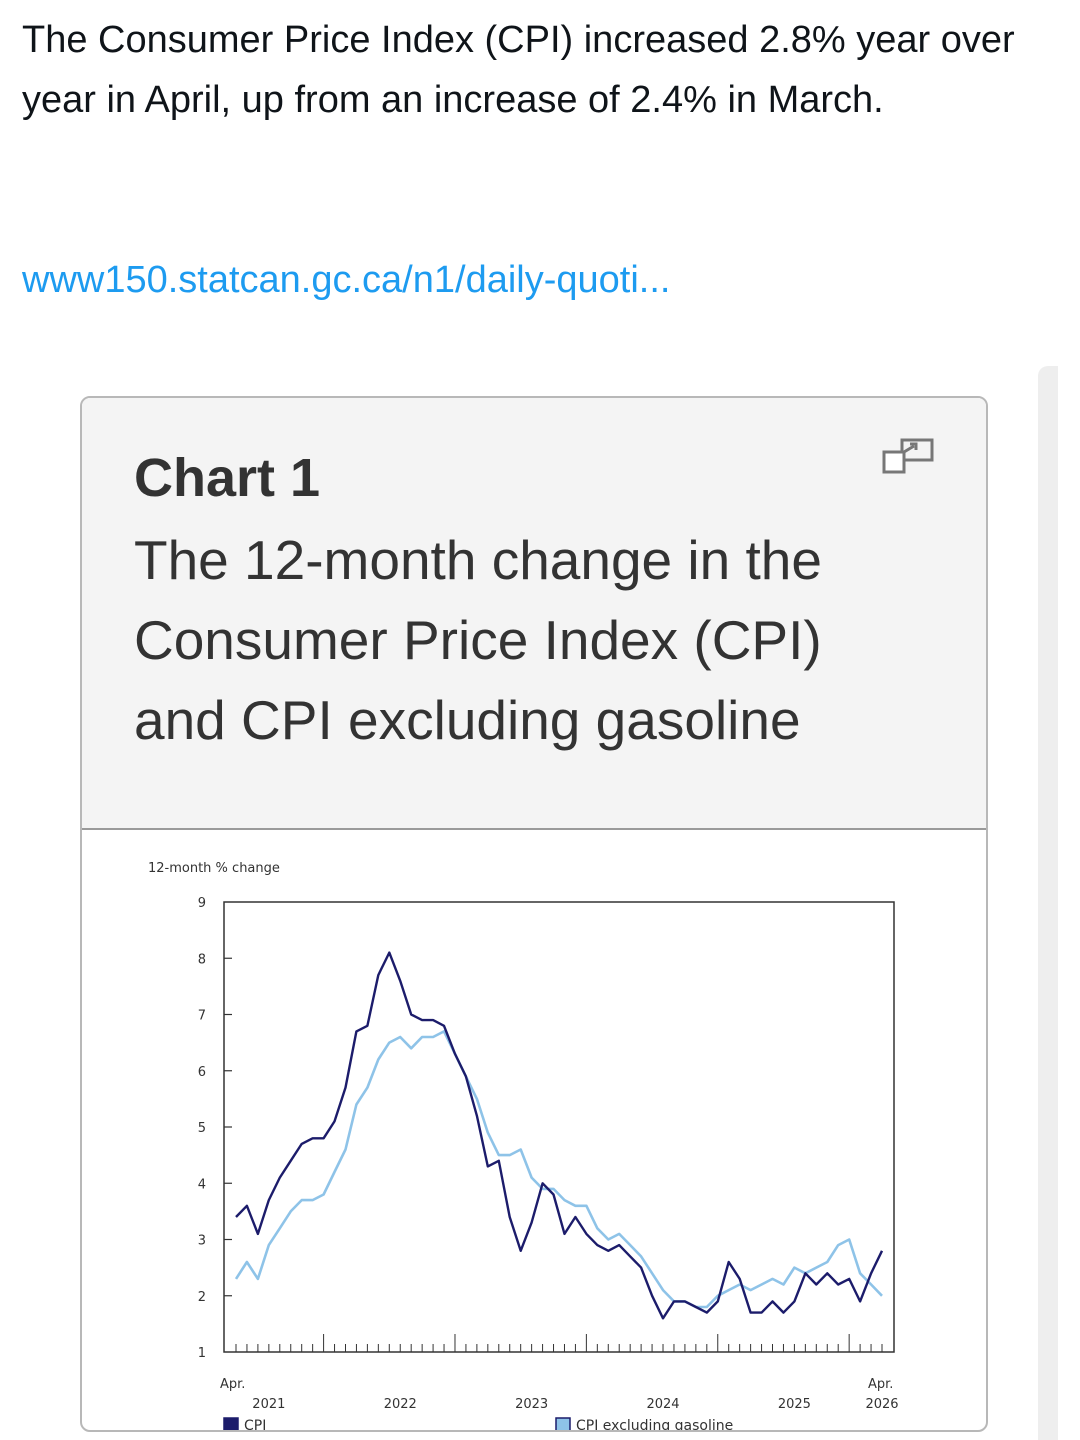 This screenshot has height=1440, width=1080. What do you see at coordinates (400, 1404) in the screenshot?
I see `x-year-label: 2022` at bounding box center [400, 1404].